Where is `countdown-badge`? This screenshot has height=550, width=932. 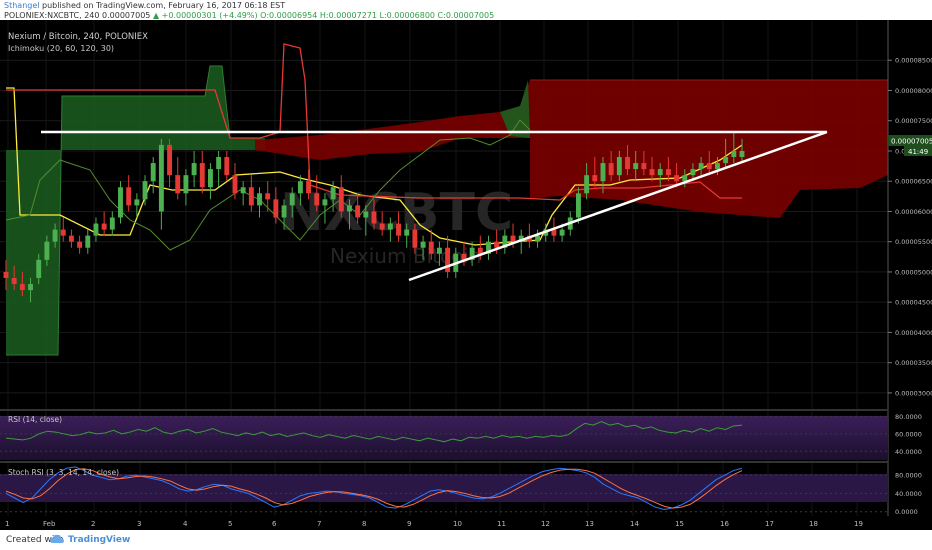 countdown-badge is located at coordinates (918, 151).